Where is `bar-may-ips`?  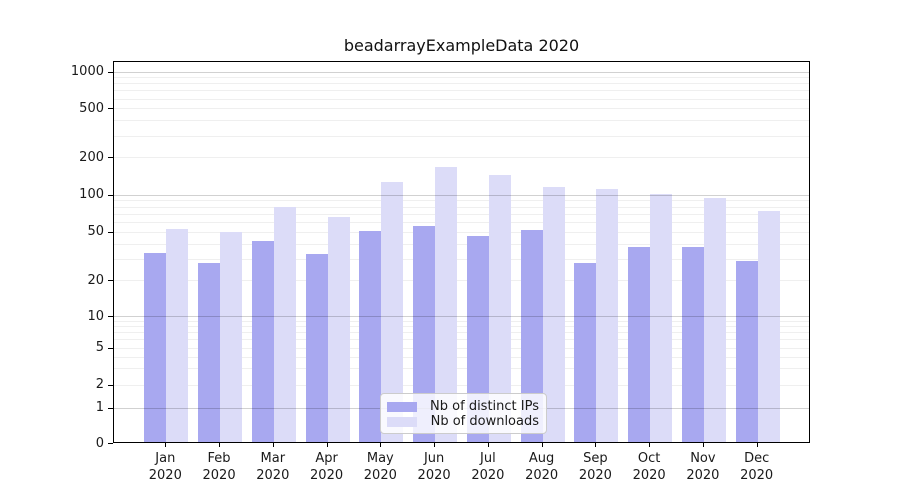 bar-may-ips is located at coordinates (370, 336).